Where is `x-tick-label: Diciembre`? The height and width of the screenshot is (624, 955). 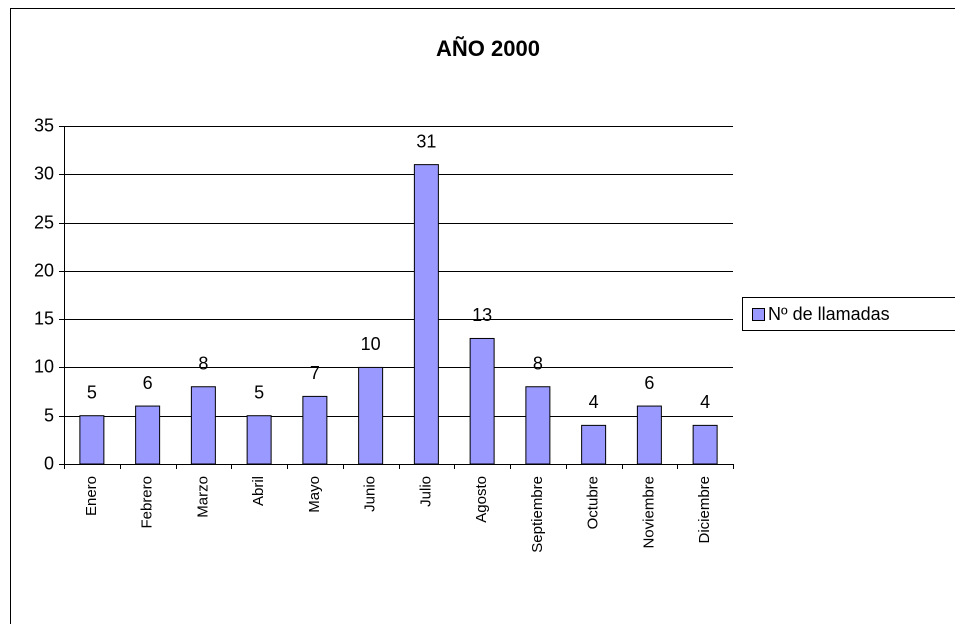
x-tick-label: Diciembre is located at coordinates (704, 510).